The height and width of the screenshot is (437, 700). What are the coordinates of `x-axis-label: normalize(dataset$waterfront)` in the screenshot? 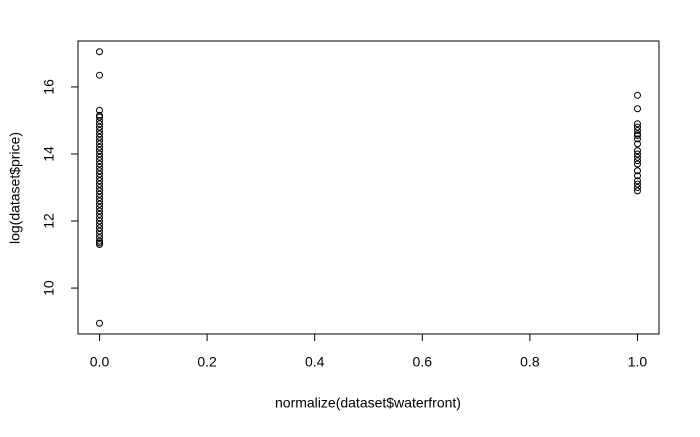 It's located at (368, 403).